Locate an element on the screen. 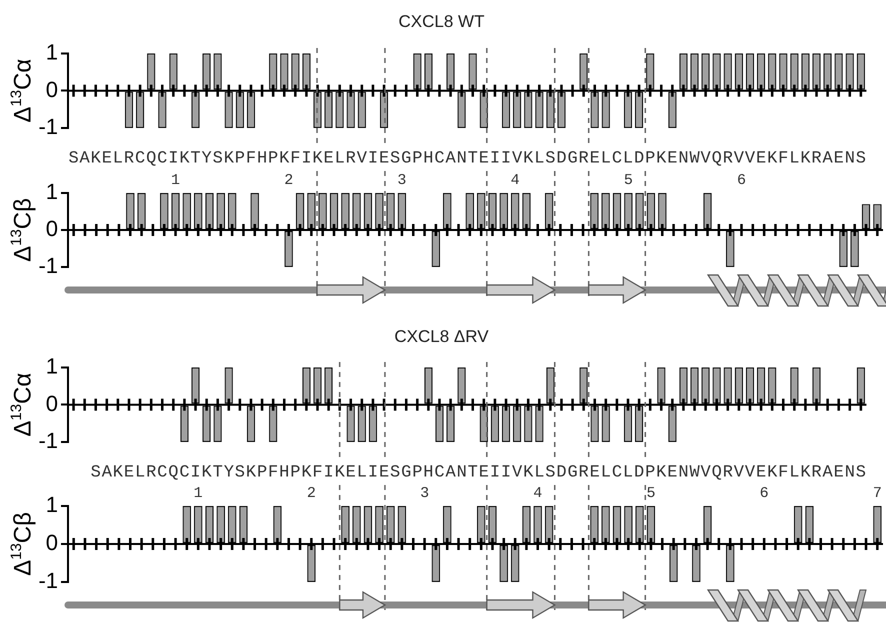 The width and height of the screenshot is (886, 623). y-tick-label: -1 is located at coordinates (48, 441).